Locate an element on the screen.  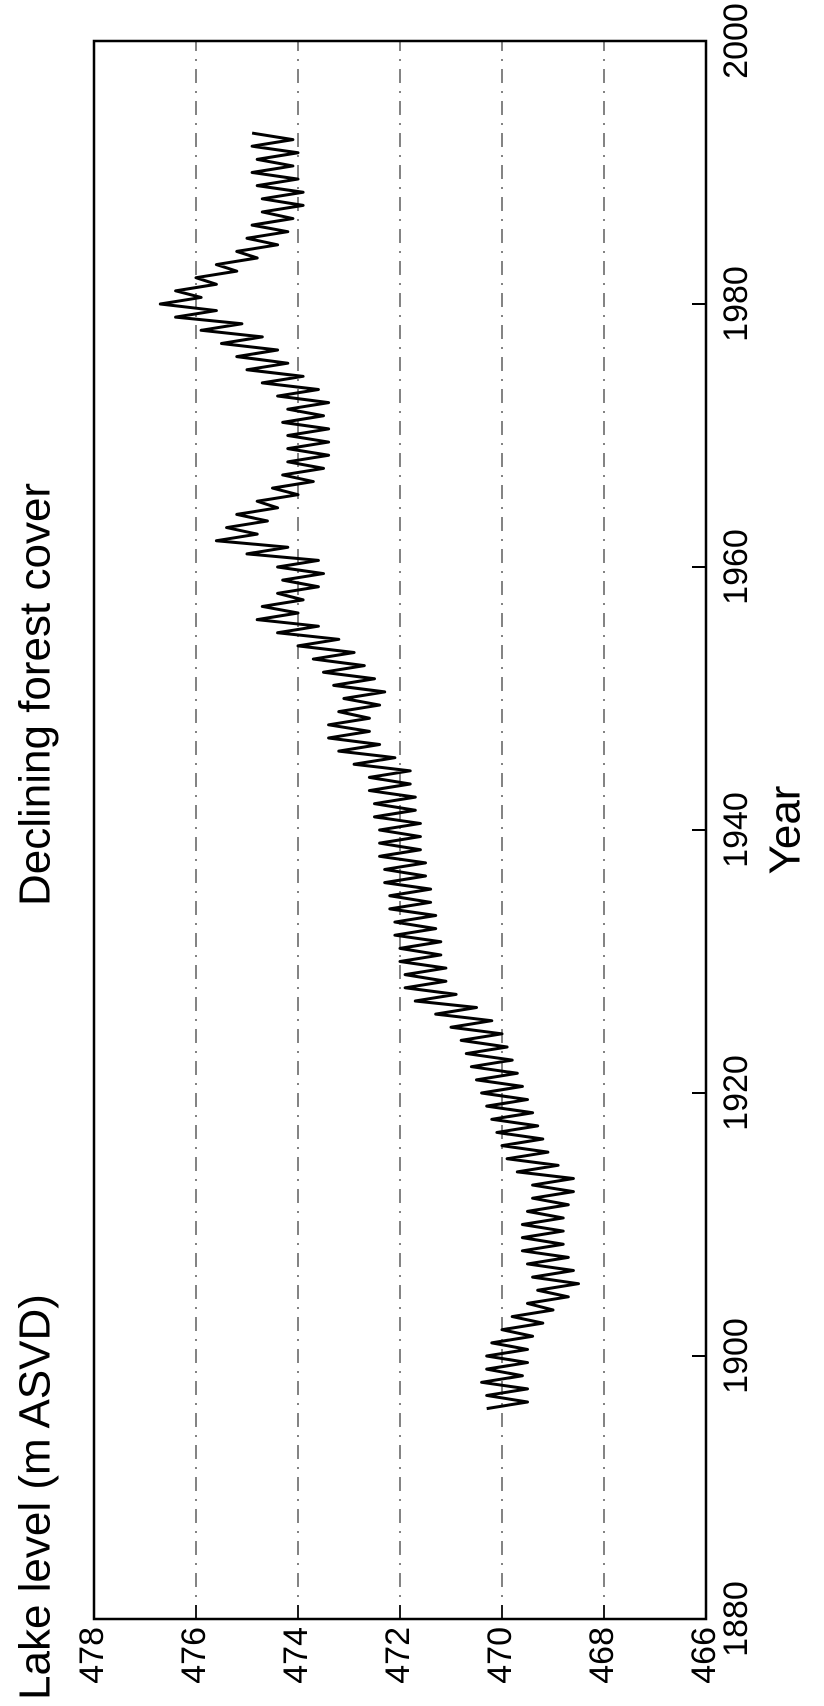
y-tick-label: 466 is located at coordinates (704, 1655).